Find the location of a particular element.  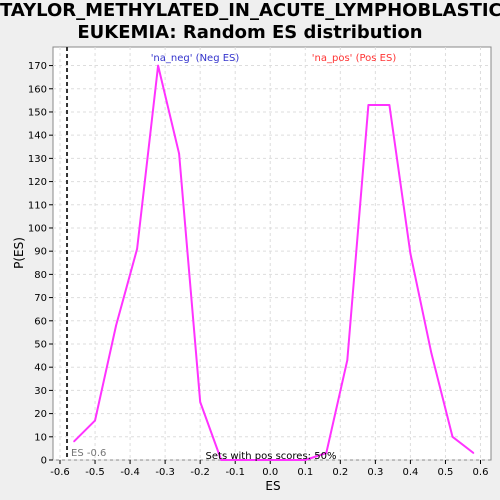

x-tick-label: 0.1 is located at coordinates (305, 472).